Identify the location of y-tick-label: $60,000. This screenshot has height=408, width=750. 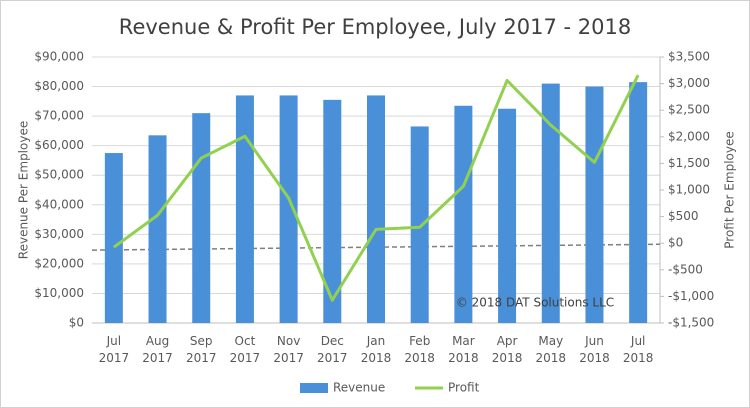
(59, 145).